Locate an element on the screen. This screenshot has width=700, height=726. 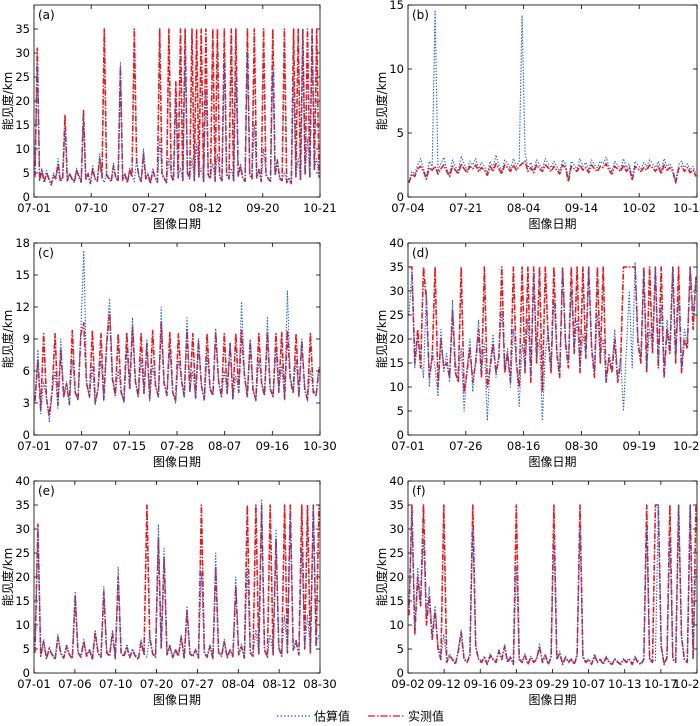
x-tick-label: 08-04 is located at coordinates (238, 684).